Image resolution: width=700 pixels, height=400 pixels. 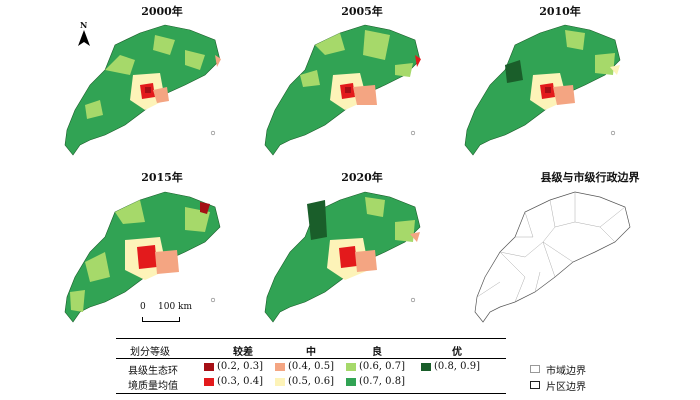 What do you see at coordinates (143, 307) in the screenshot?
I see `scale-bar-start: 0` at bounding box center [143, 307].